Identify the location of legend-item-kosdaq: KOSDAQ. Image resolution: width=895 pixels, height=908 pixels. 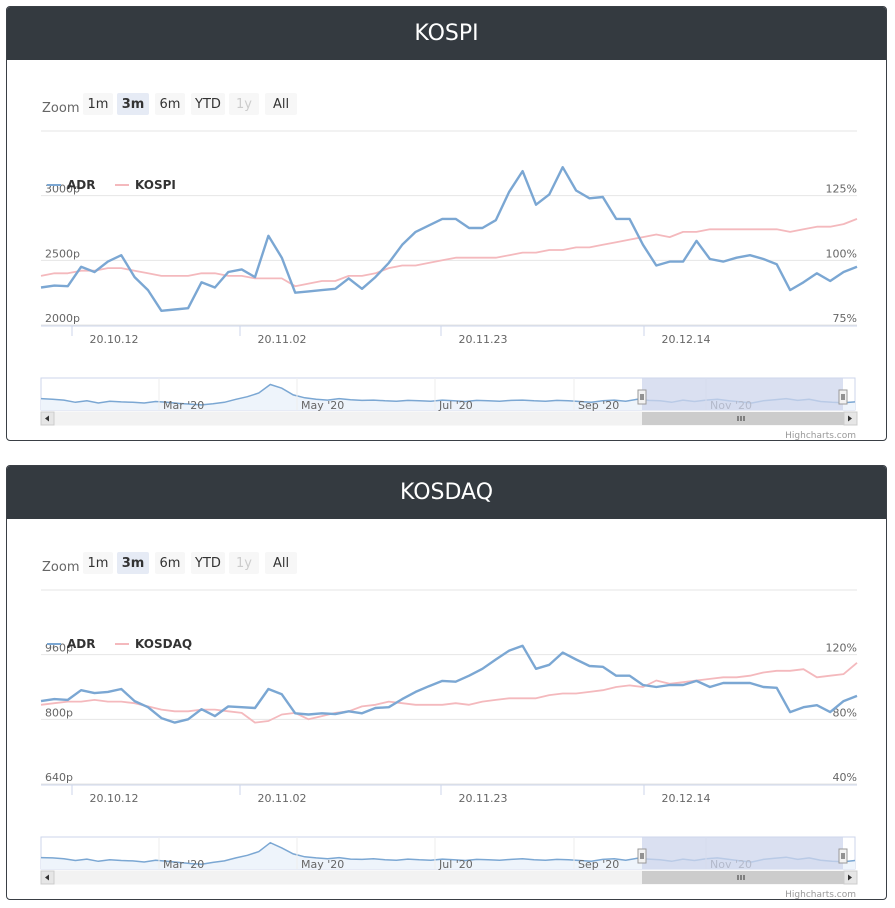
(153, 644).